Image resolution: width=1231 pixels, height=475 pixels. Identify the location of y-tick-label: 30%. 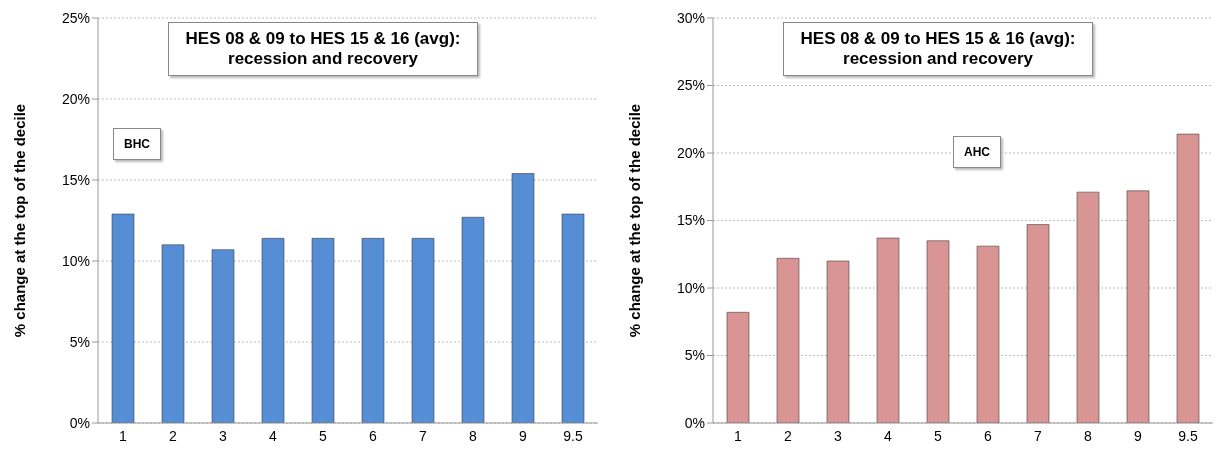
(690, 17).